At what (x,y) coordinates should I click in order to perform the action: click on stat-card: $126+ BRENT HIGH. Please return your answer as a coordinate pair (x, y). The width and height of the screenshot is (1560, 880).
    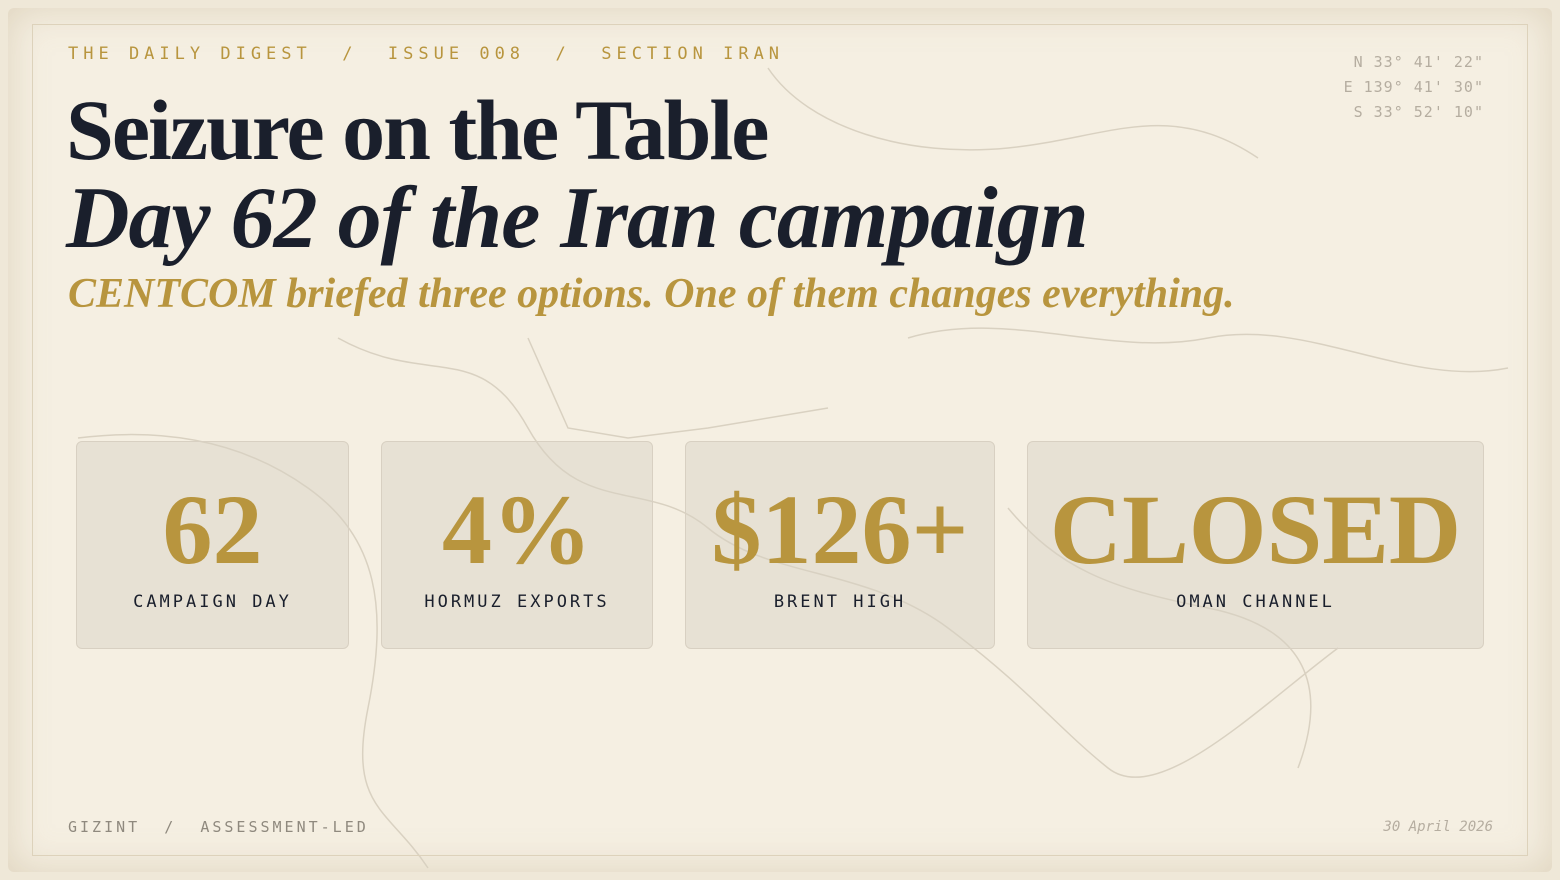
    Looking at the image, I should click on (840, 545).